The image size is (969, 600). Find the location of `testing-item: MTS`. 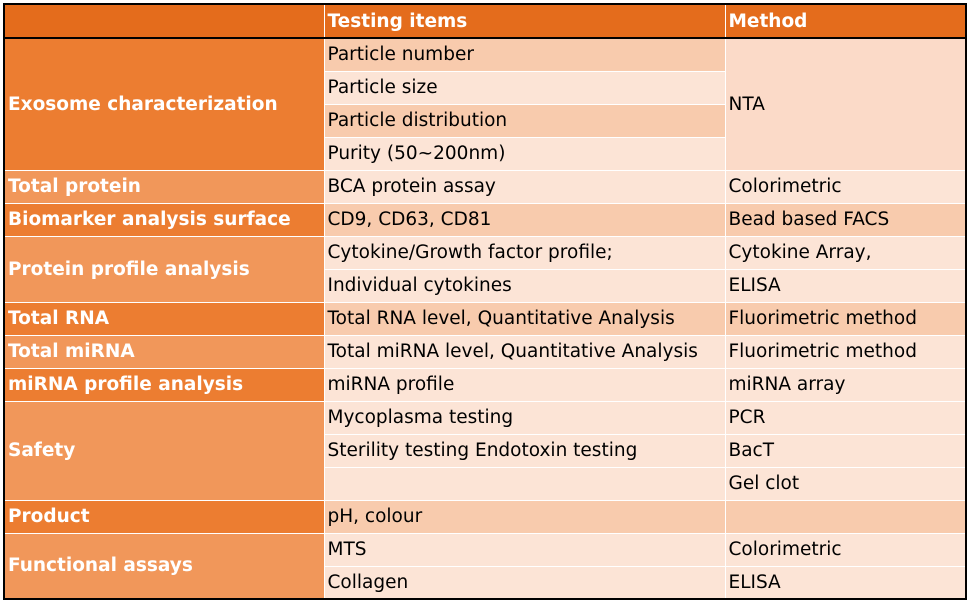

testing-item: MTS is located at coordinates (524, 550).